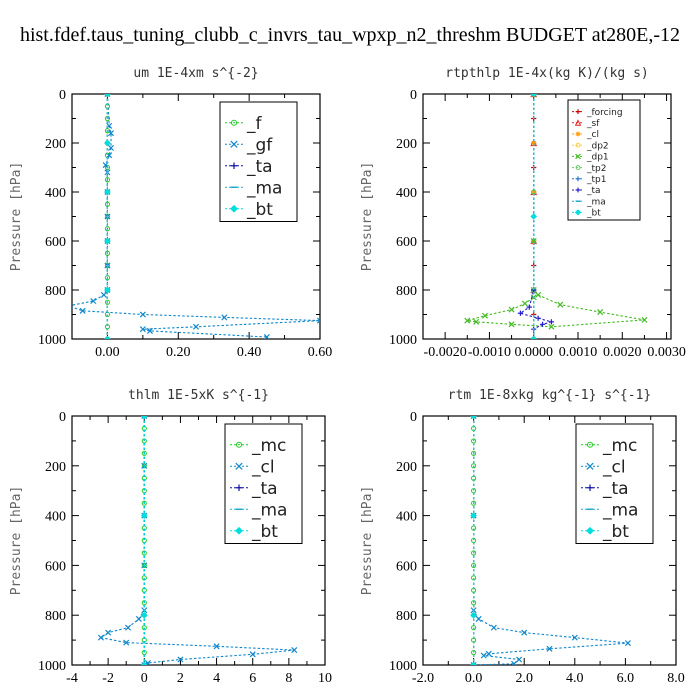  What do you see at coordinates (603, 467) in the screenshot?
I see `legend-item-cl: _cl` at bounding box center [603, 467].